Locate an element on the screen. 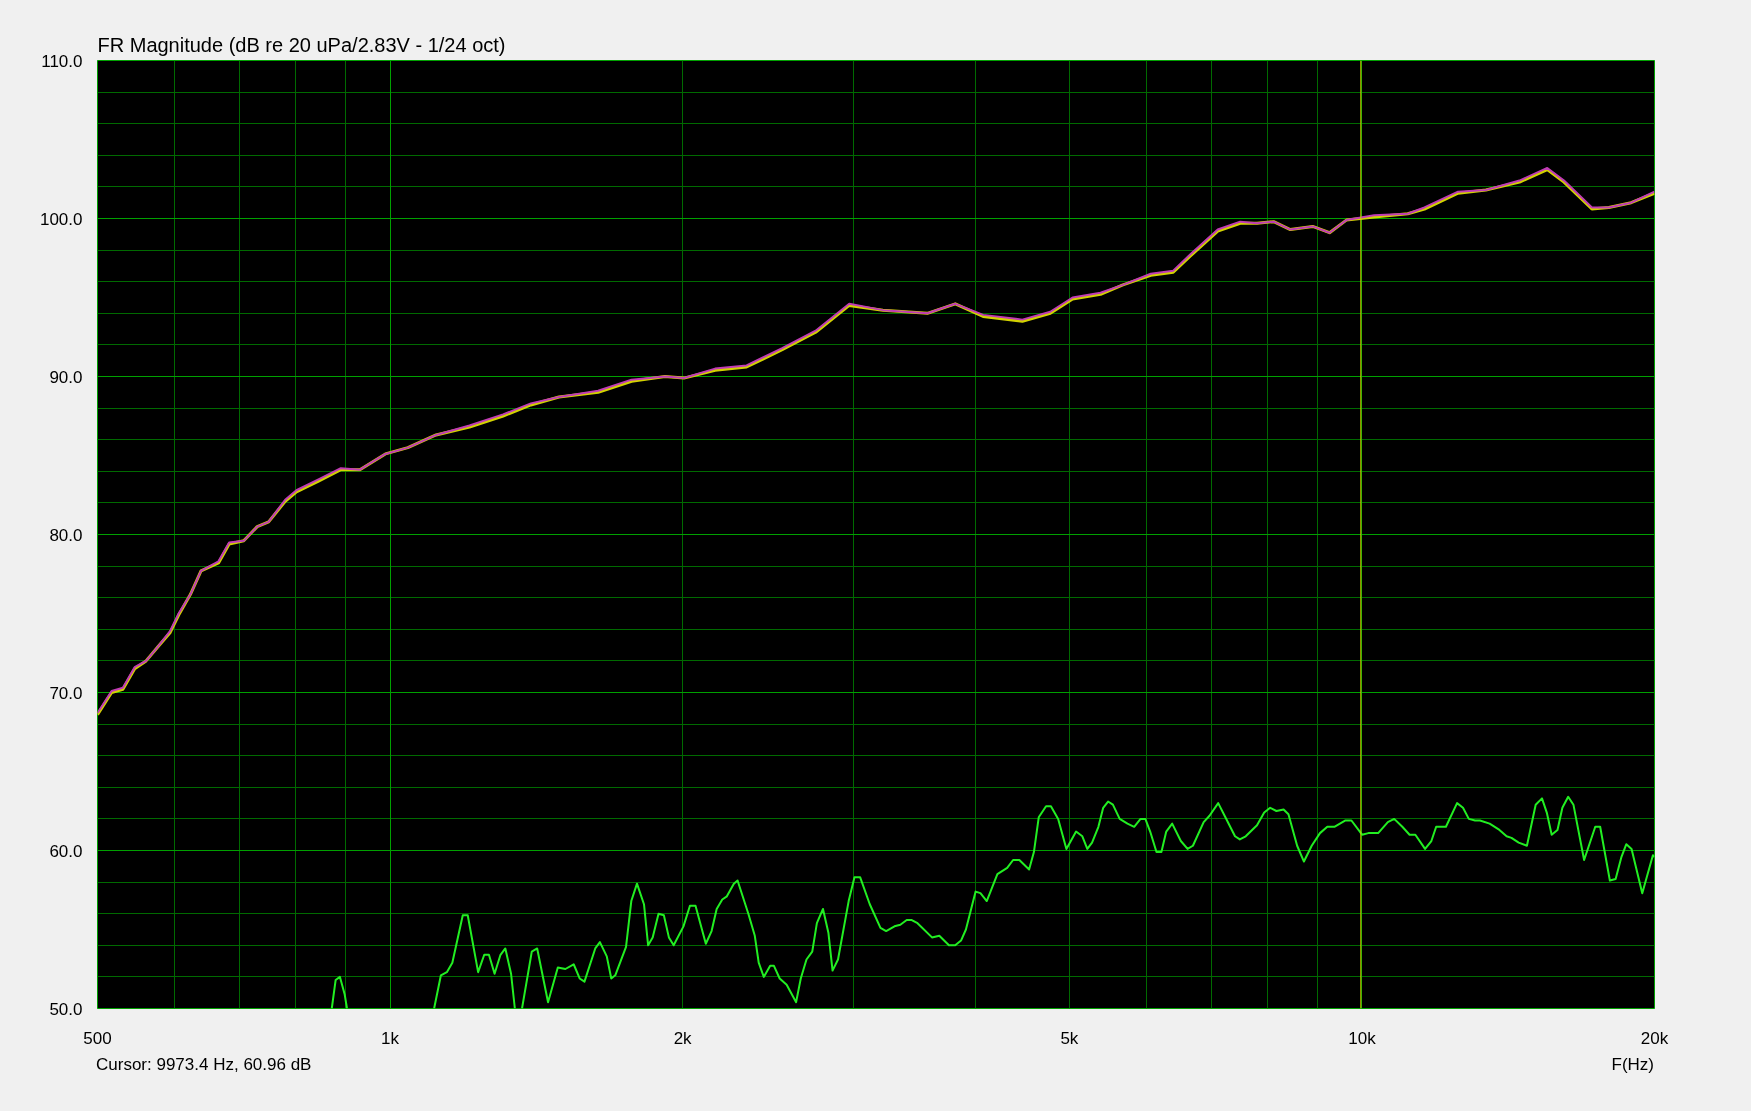 The width and height of the screenshot is (1751, 1111). y-tick-label: 90.0 is located at coordinates (66, 377).